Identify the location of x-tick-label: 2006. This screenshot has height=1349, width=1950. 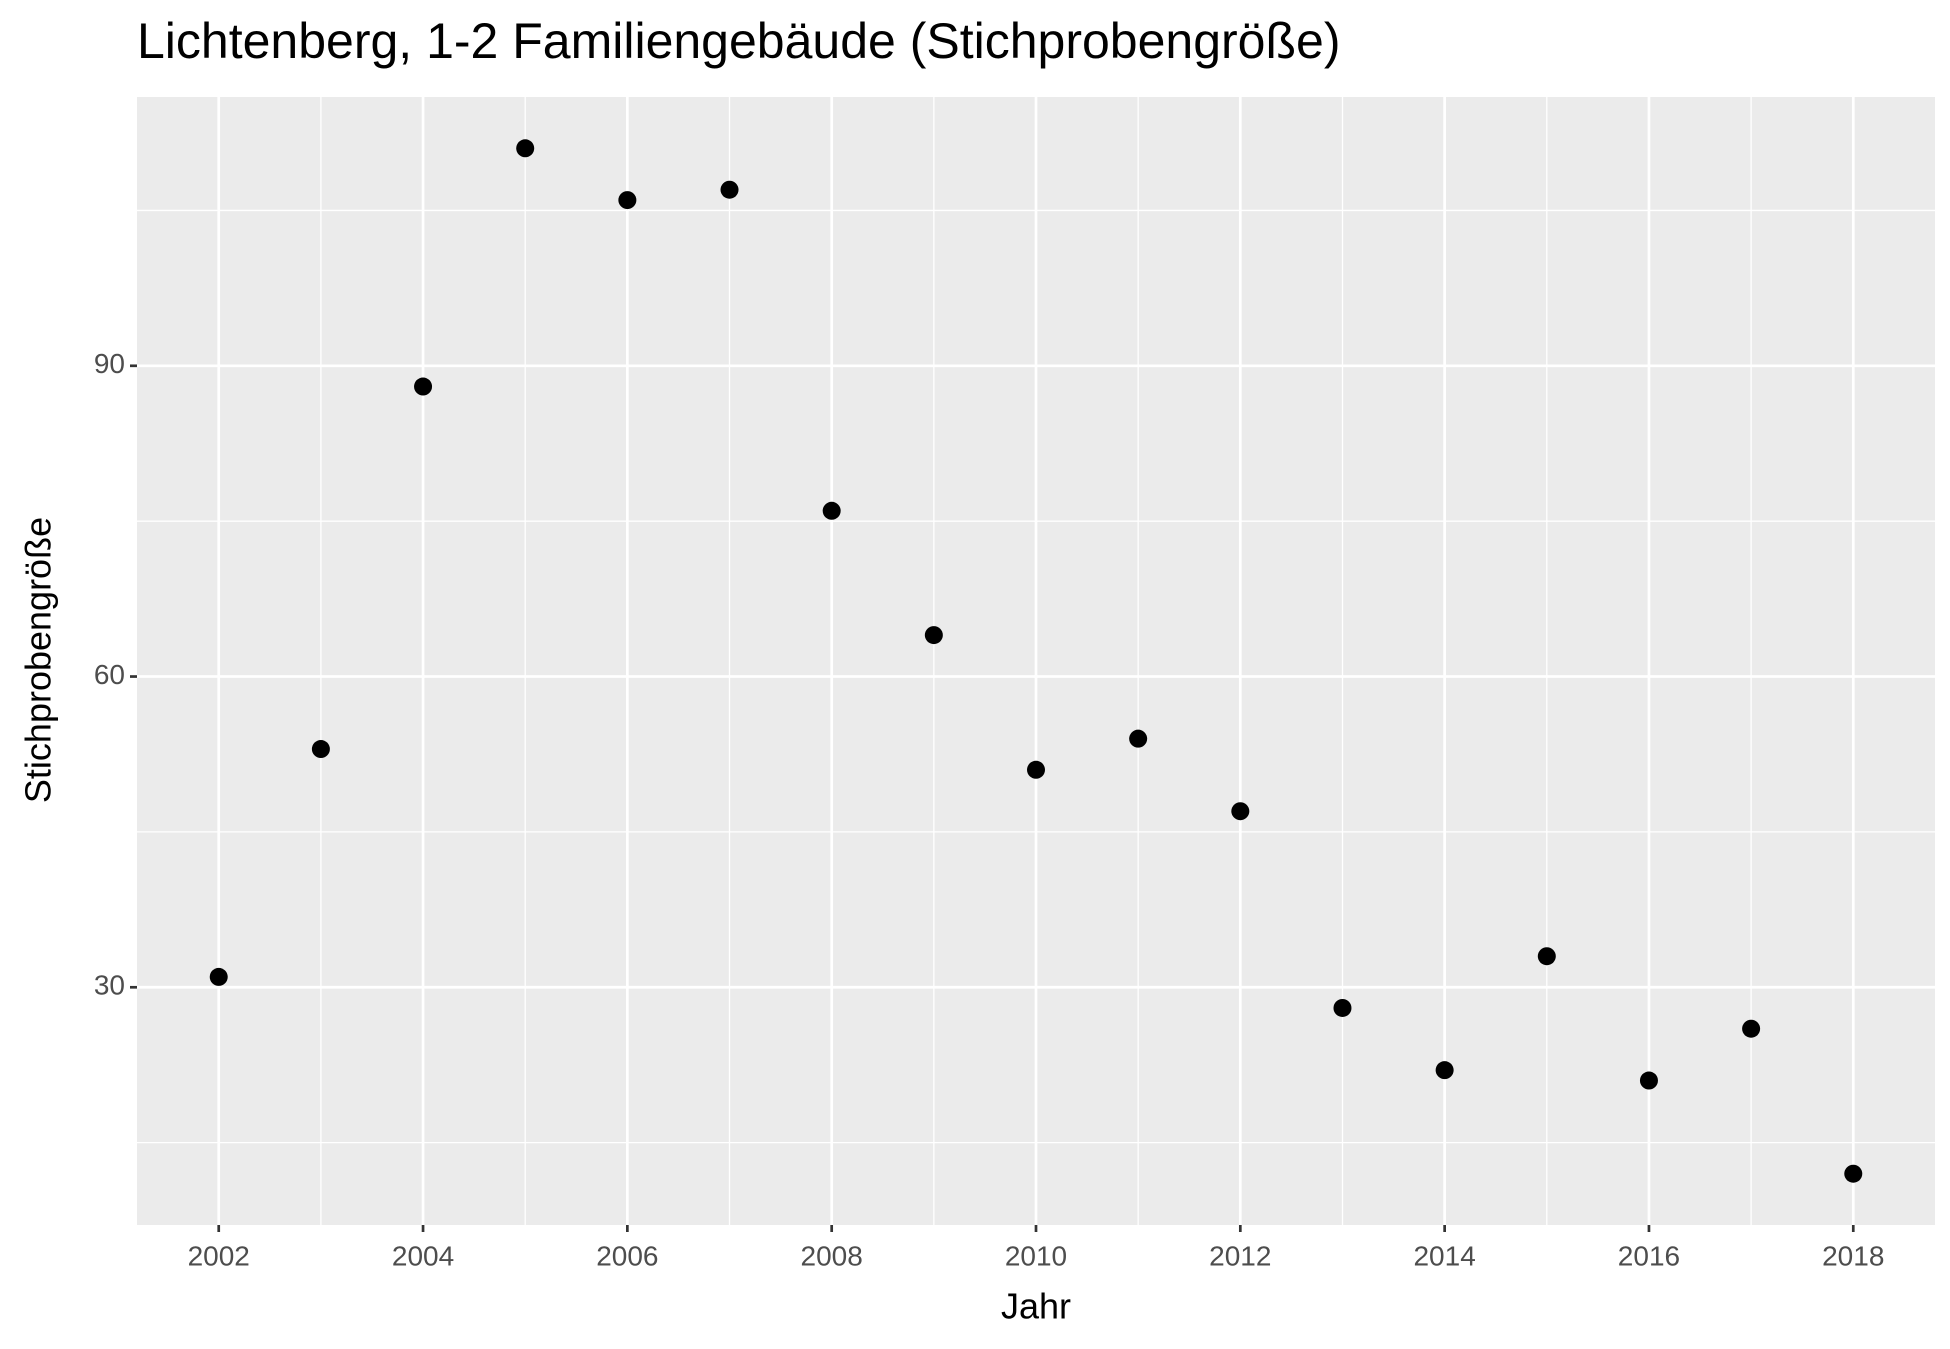
(627, 1255).